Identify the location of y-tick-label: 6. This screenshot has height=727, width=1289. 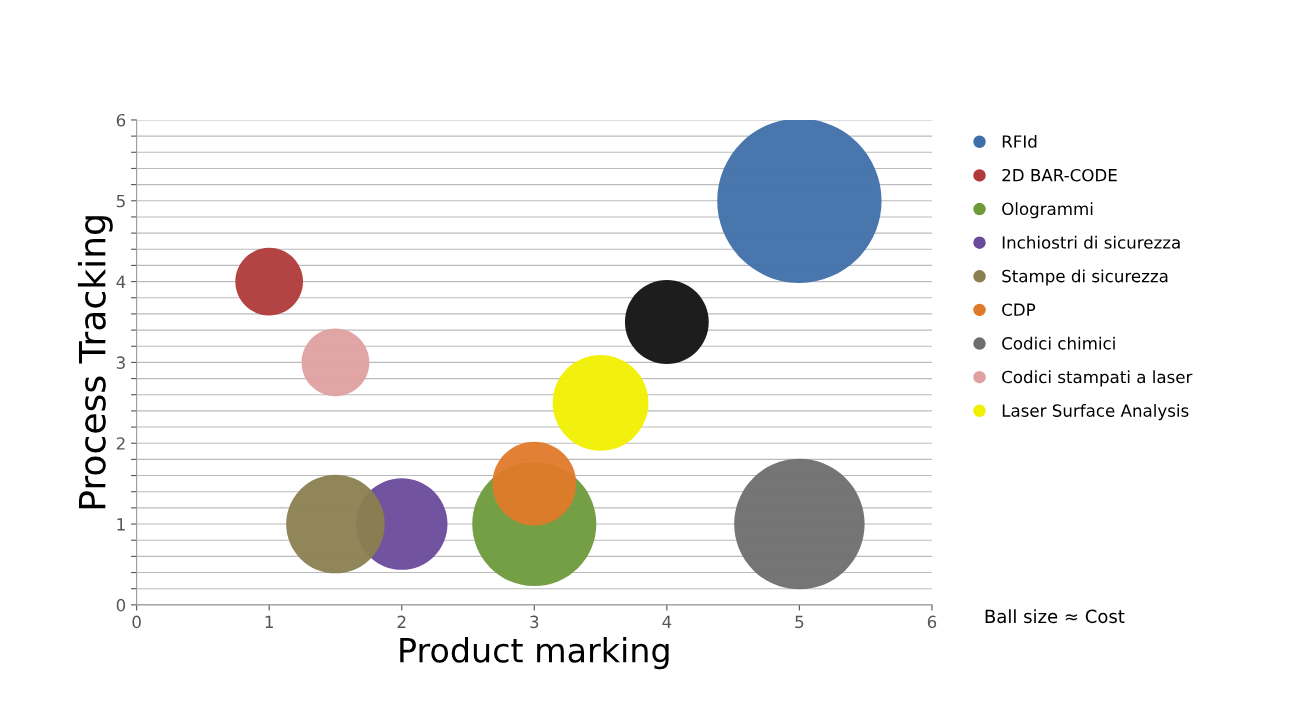
(121, 120).